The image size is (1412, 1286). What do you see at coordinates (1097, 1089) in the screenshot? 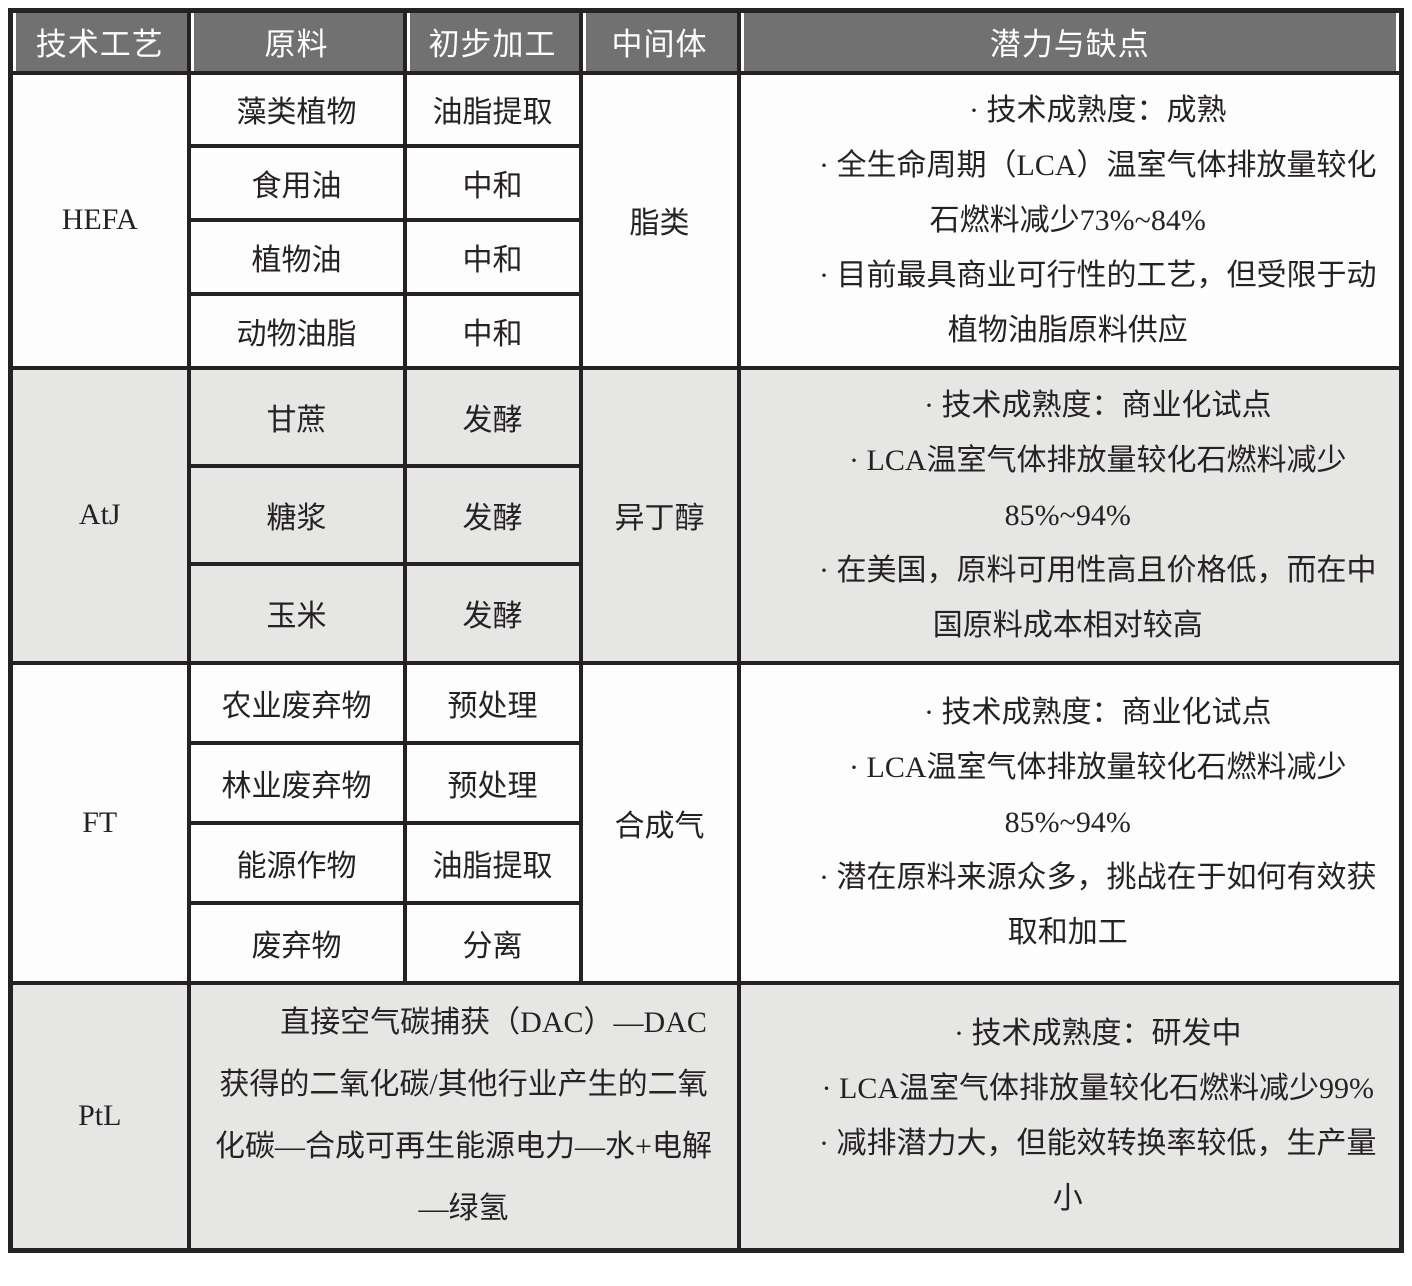
I see `note-bullet: · LCA温室气体排放量较化石燃料减少99%` at bounding box center [1097, 1089].